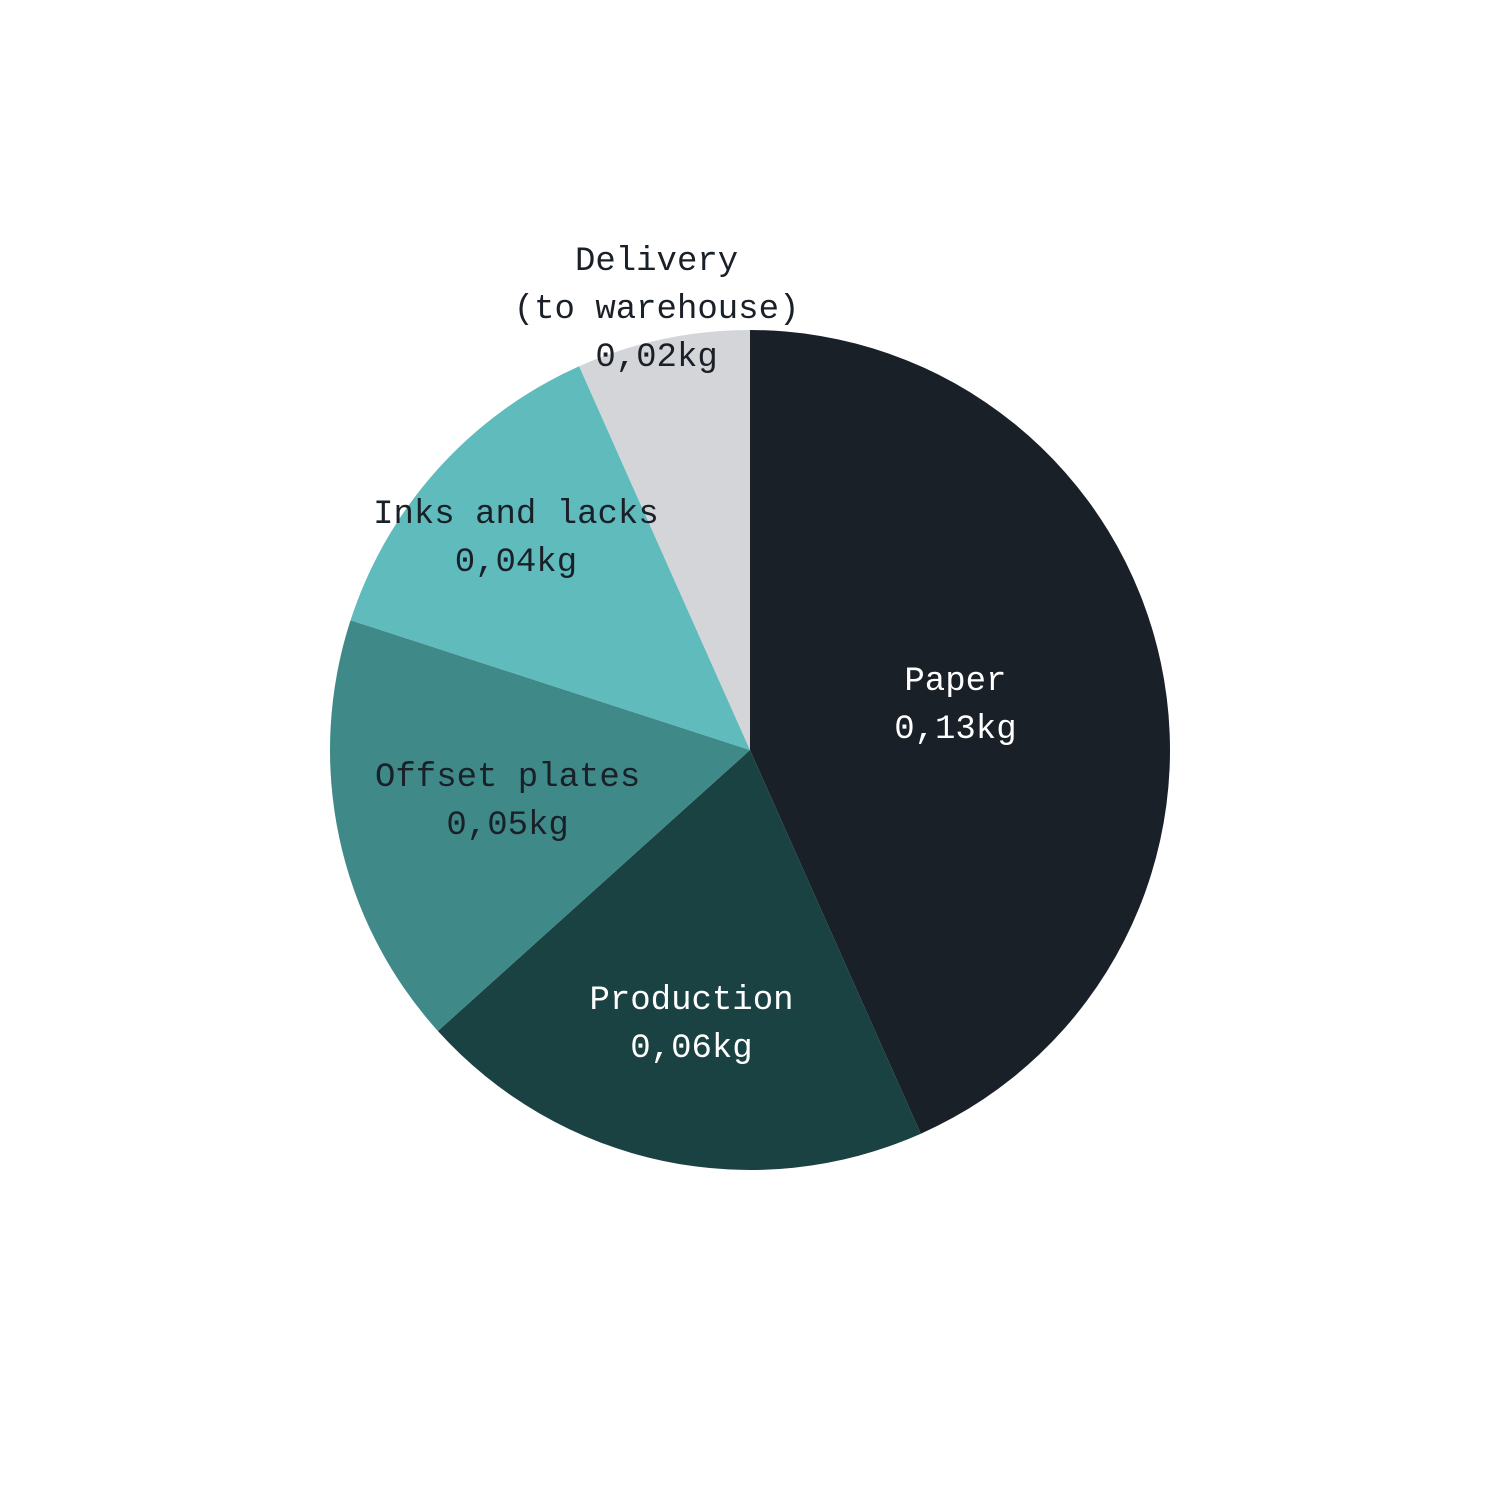 The width and height of the screenshot is (1500, 1500). What do you see at coordinates (507, 777) in the screenshot?
I see `category-label: Offset plates` at bounding box center [507, 777].